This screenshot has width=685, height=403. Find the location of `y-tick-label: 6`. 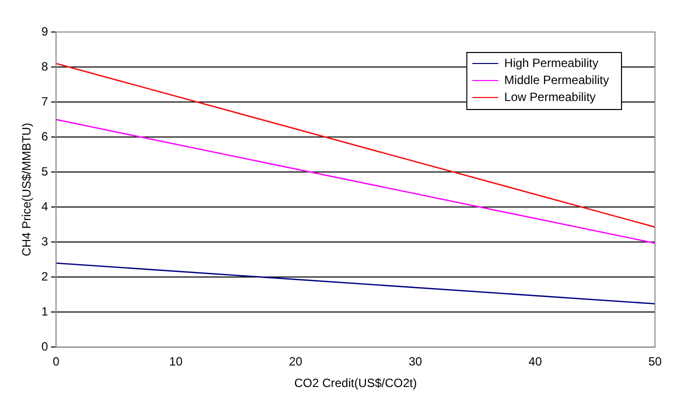

y-tick-label: 6 is located at coordinates (44, 136).